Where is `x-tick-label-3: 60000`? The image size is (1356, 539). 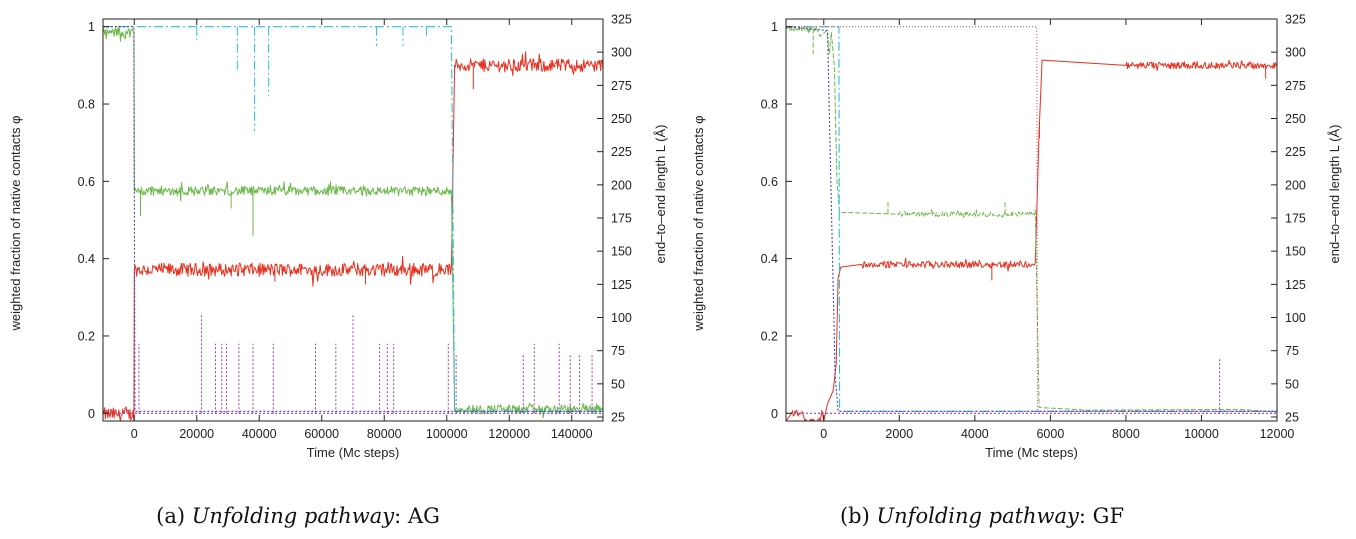
x-tick-label-3: 60000 is located at coordinates (321, 434).